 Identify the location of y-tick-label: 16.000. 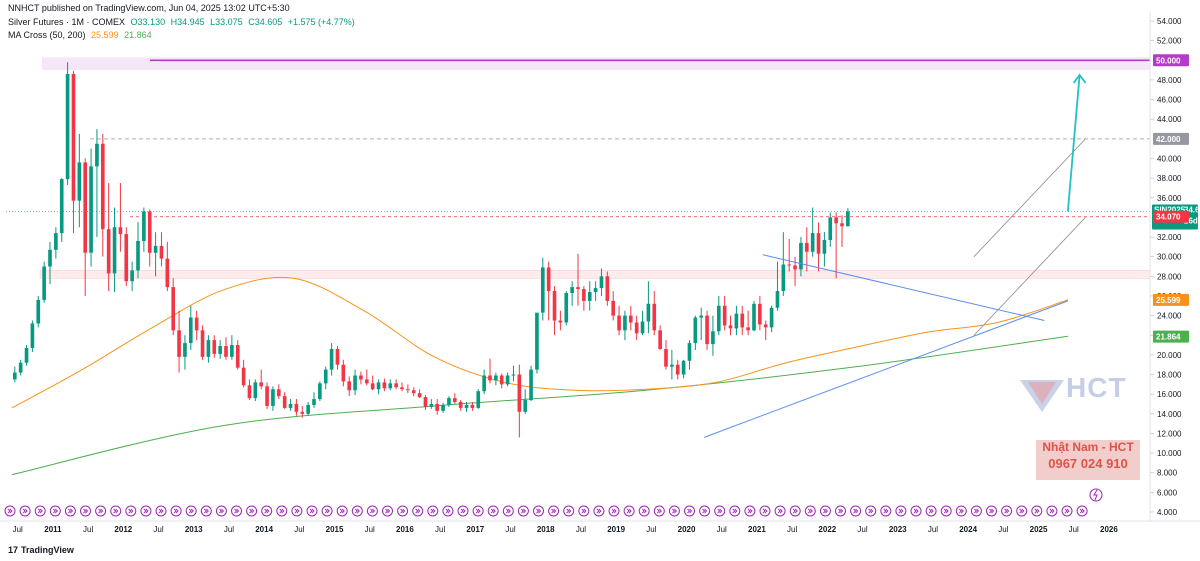
(1169, 394).